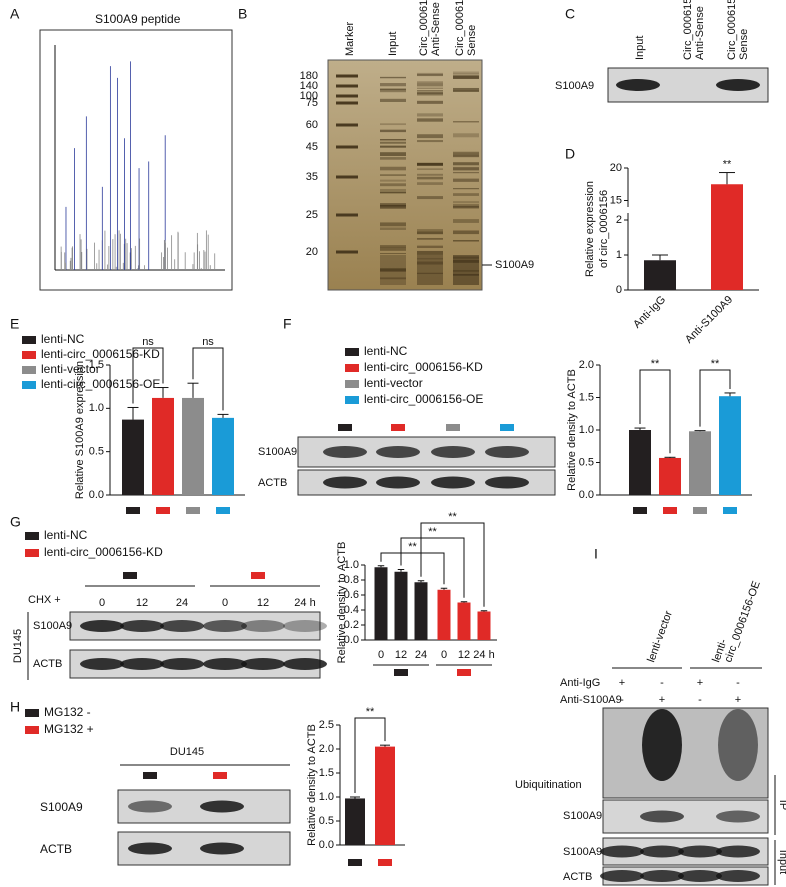 This screenshot has height=887, width=786. What do you see at coordinates (182, 603) in the screenshot?
I see `time-label: 24` at bounding box center [182, 603].